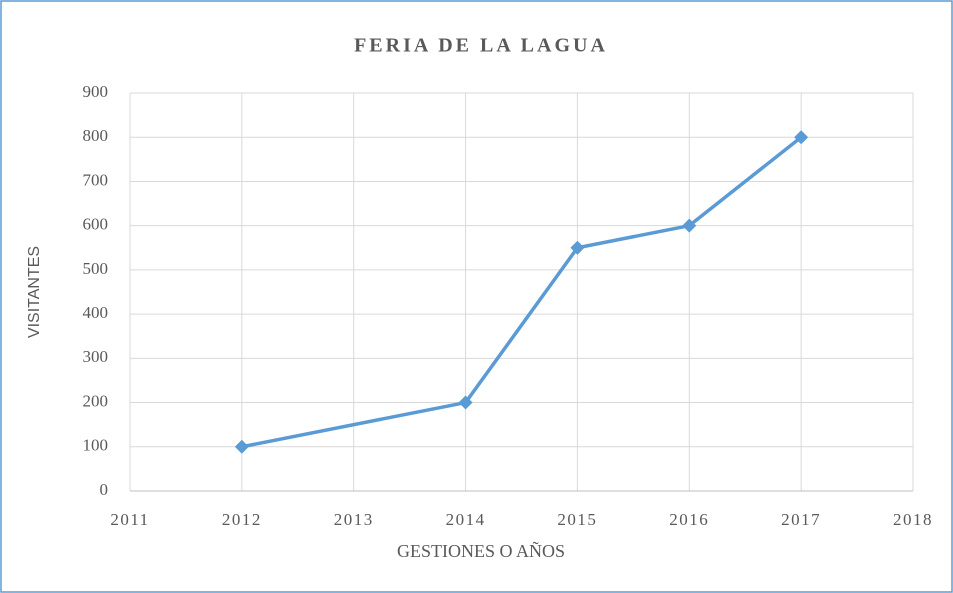 The width and height of the screenshot is (953, 593). I want to click on y-tick-label: 200, so click(96, 400).